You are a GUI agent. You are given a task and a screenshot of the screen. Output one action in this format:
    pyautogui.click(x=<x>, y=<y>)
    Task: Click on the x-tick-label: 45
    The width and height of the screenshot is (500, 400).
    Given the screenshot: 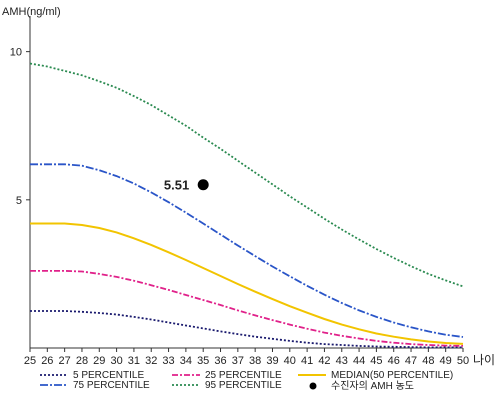 What is the action you would take?
    pyautogui.click(x=376, y=361)
    